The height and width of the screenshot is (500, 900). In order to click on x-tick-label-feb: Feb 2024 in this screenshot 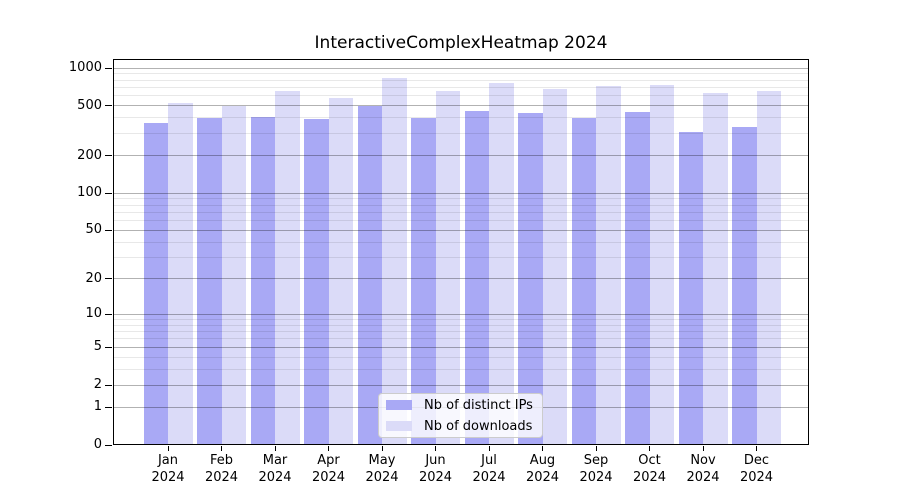, I will do `click(221, 469)`.